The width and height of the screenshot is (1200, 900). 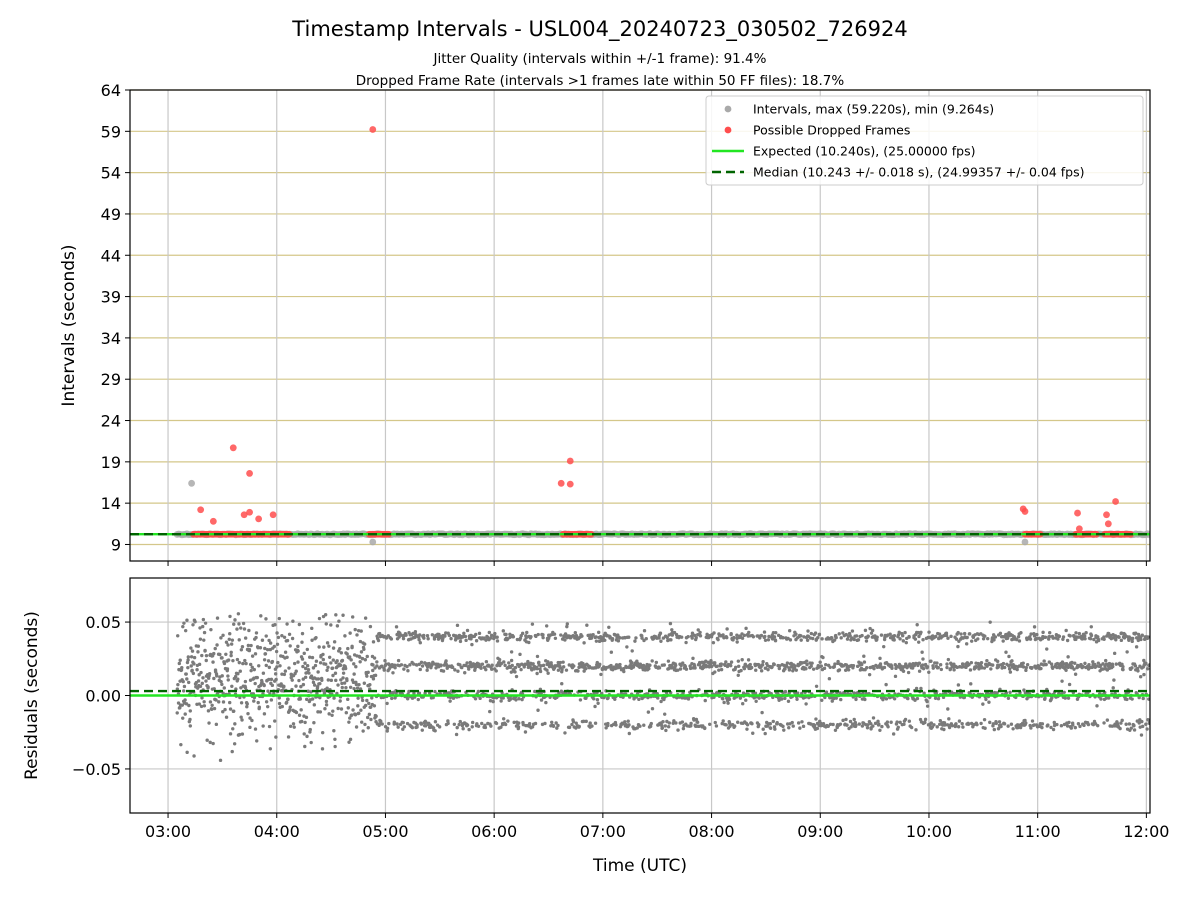 I want to click on residuals-data, so click(x=640, y=687).